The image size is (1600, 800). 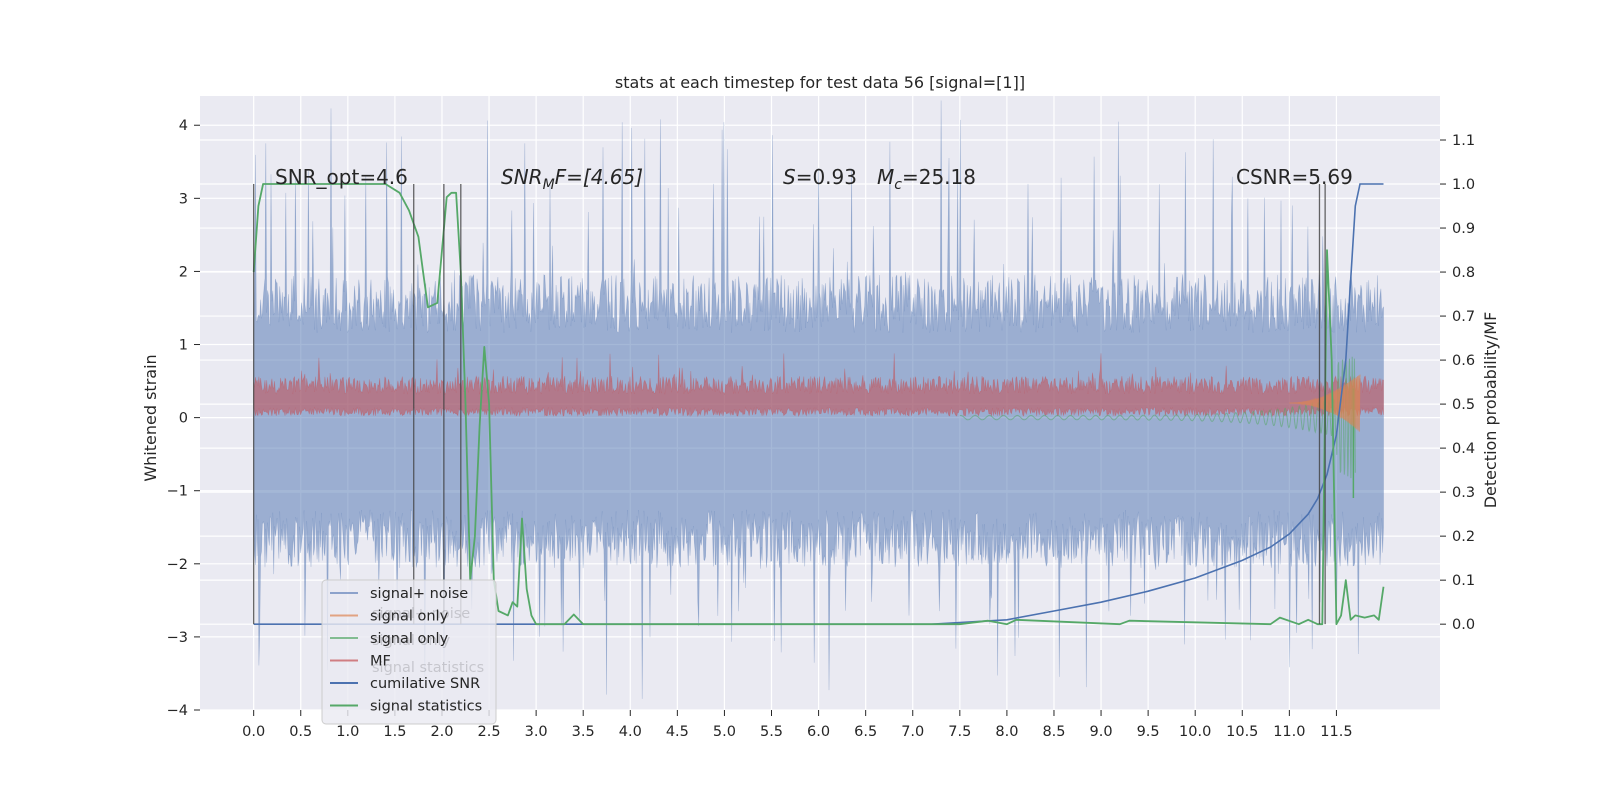 What do you see at coordinates (771, 732) in the screenshot?
I see `x-tick-label: 5.5` at bounding box center [771, 732].